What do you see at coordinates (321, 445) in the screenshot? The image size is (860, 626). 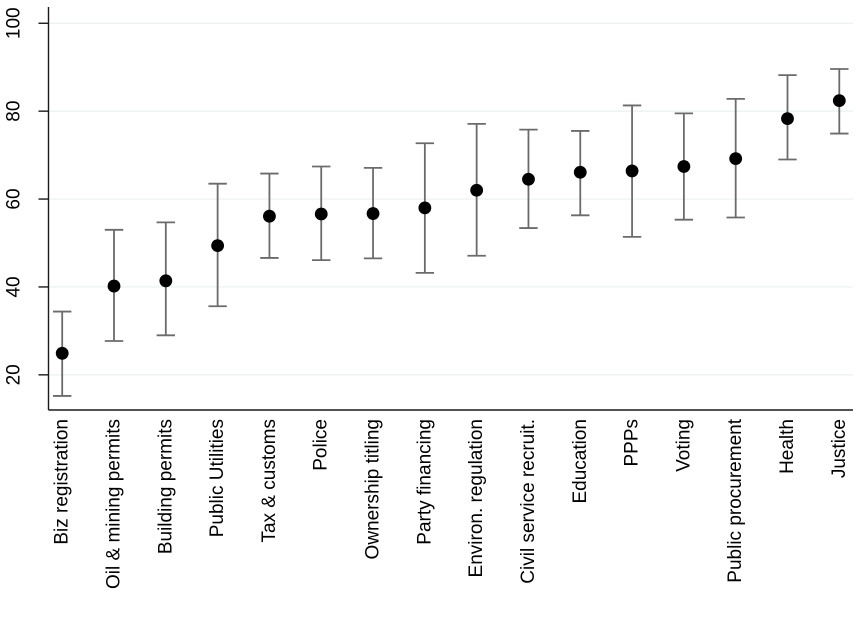 I see `x-category-label: Police` at bounding box center [321, 445].